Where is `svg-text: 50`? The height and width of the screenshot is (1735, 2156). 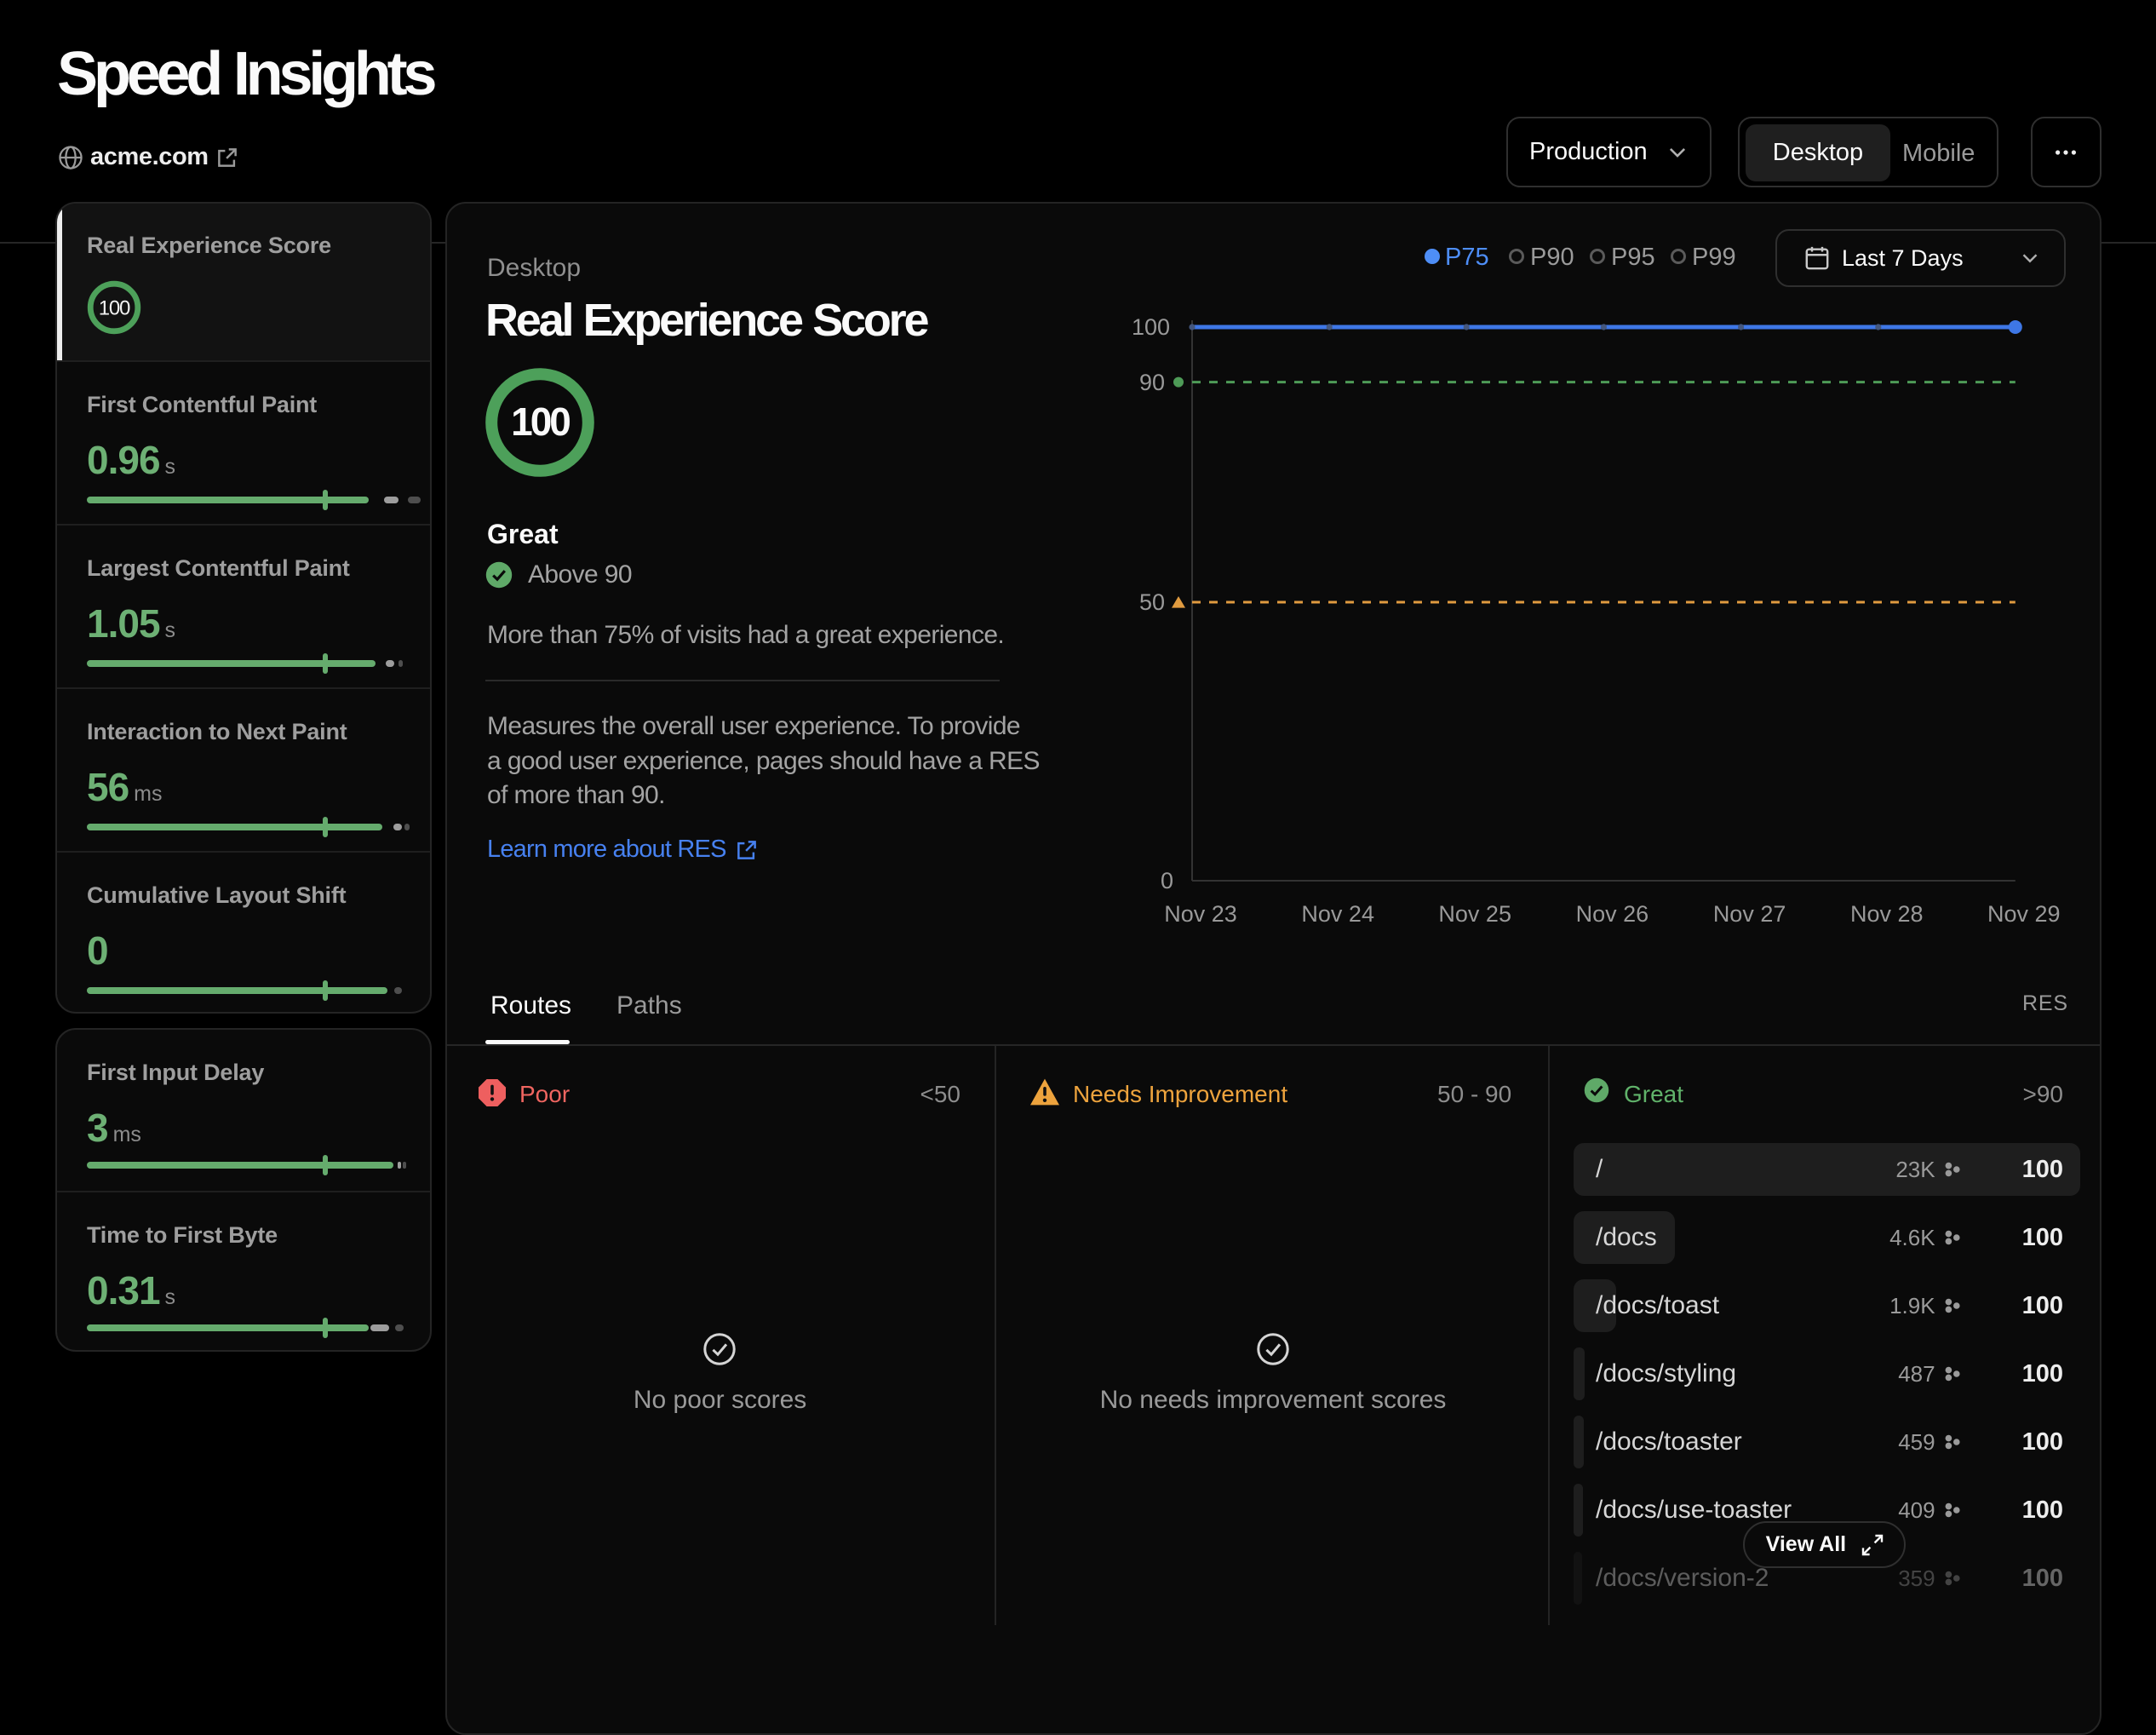
svg-text: 50 is located at coordinates (1152, 602).